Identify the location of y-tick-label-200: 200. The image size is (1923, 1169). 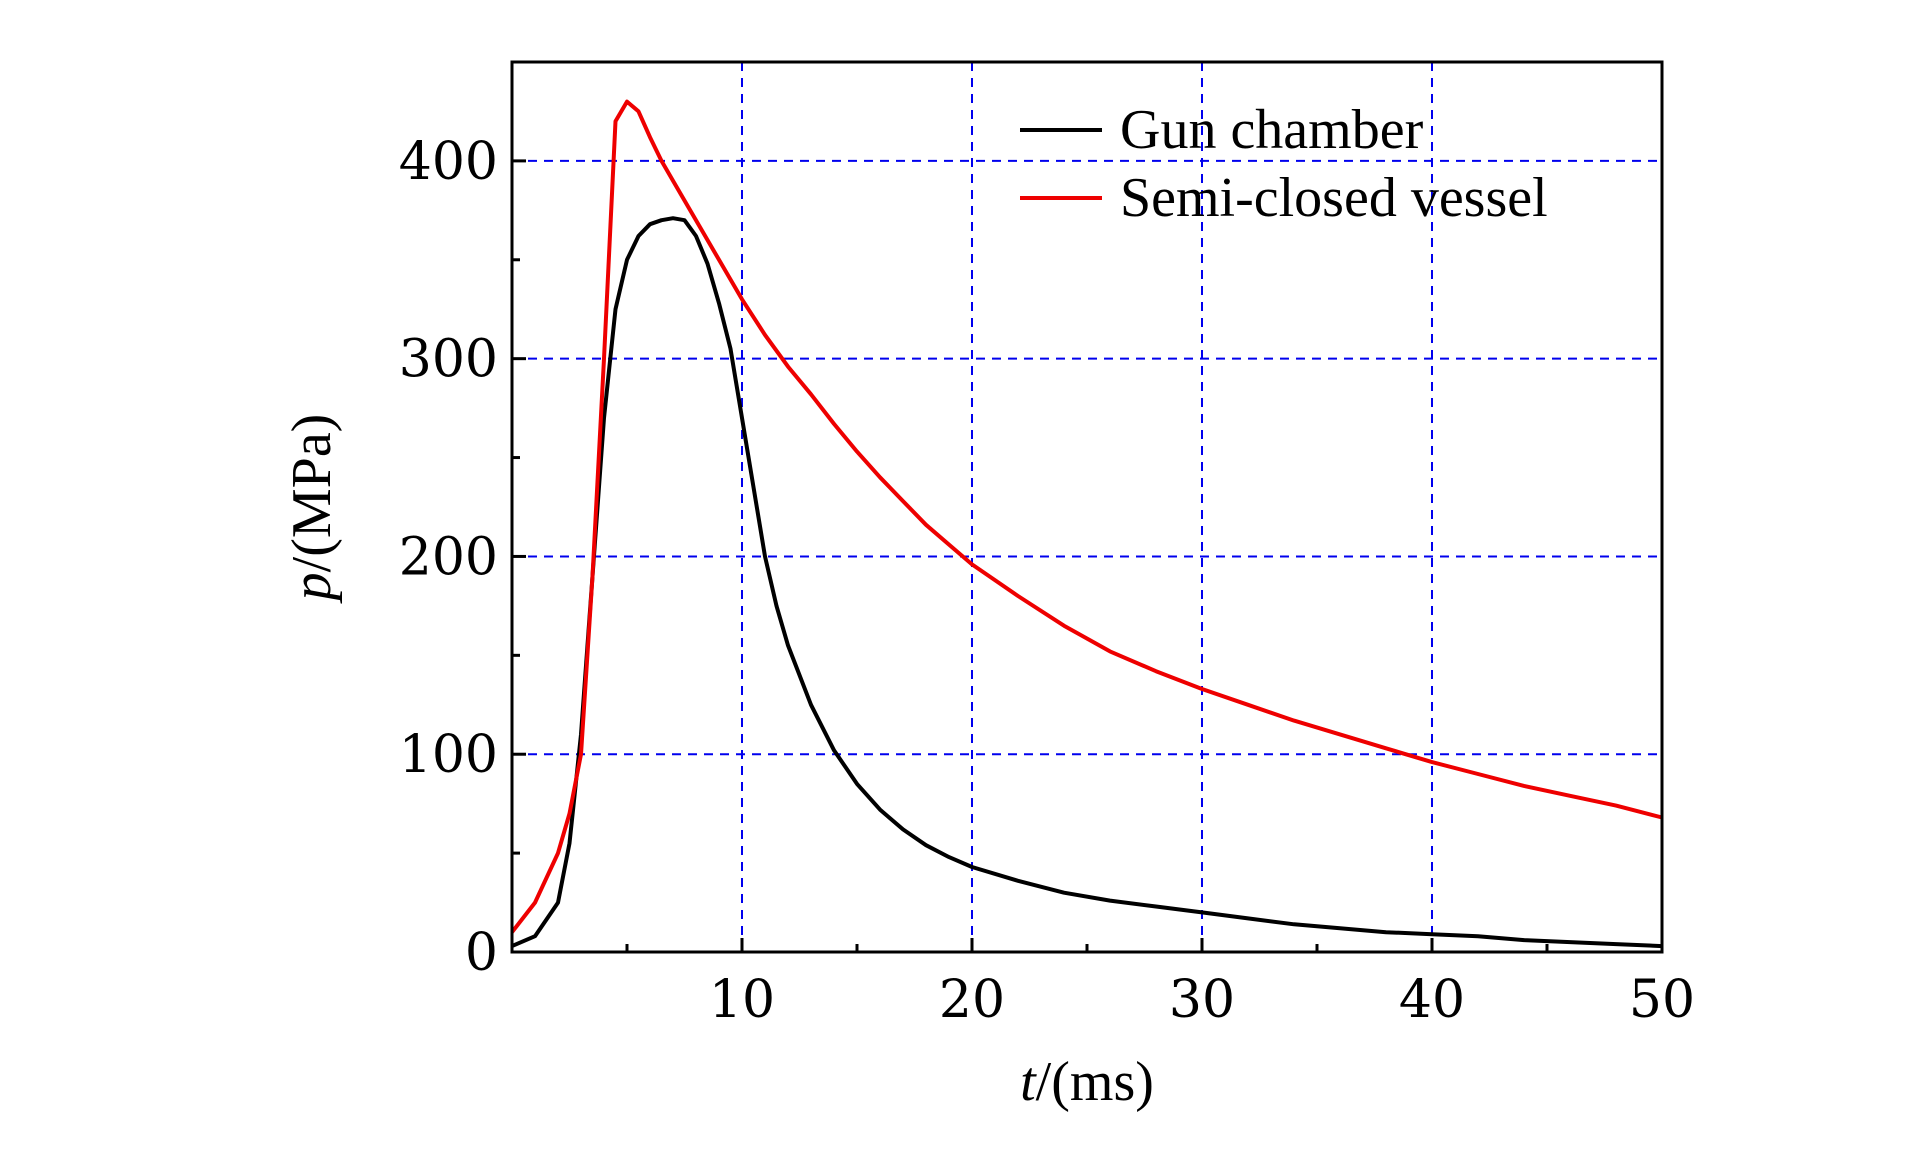
(448, 557).